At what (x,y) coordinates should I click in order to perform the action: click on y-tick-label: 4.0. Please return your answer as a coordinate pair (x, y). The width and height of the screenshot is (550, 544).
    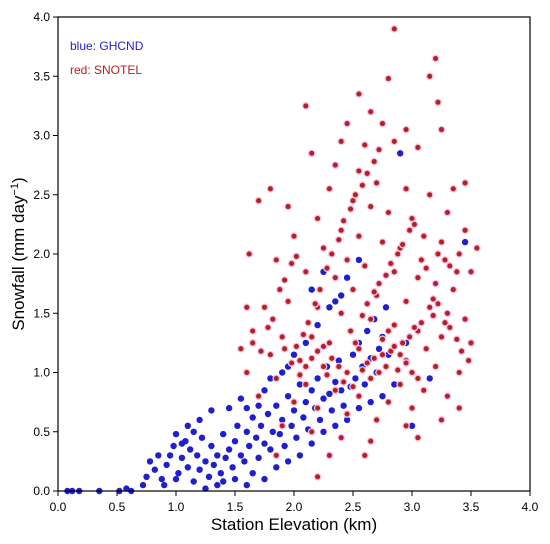
    Looking at the image, I should click on (41, 17).